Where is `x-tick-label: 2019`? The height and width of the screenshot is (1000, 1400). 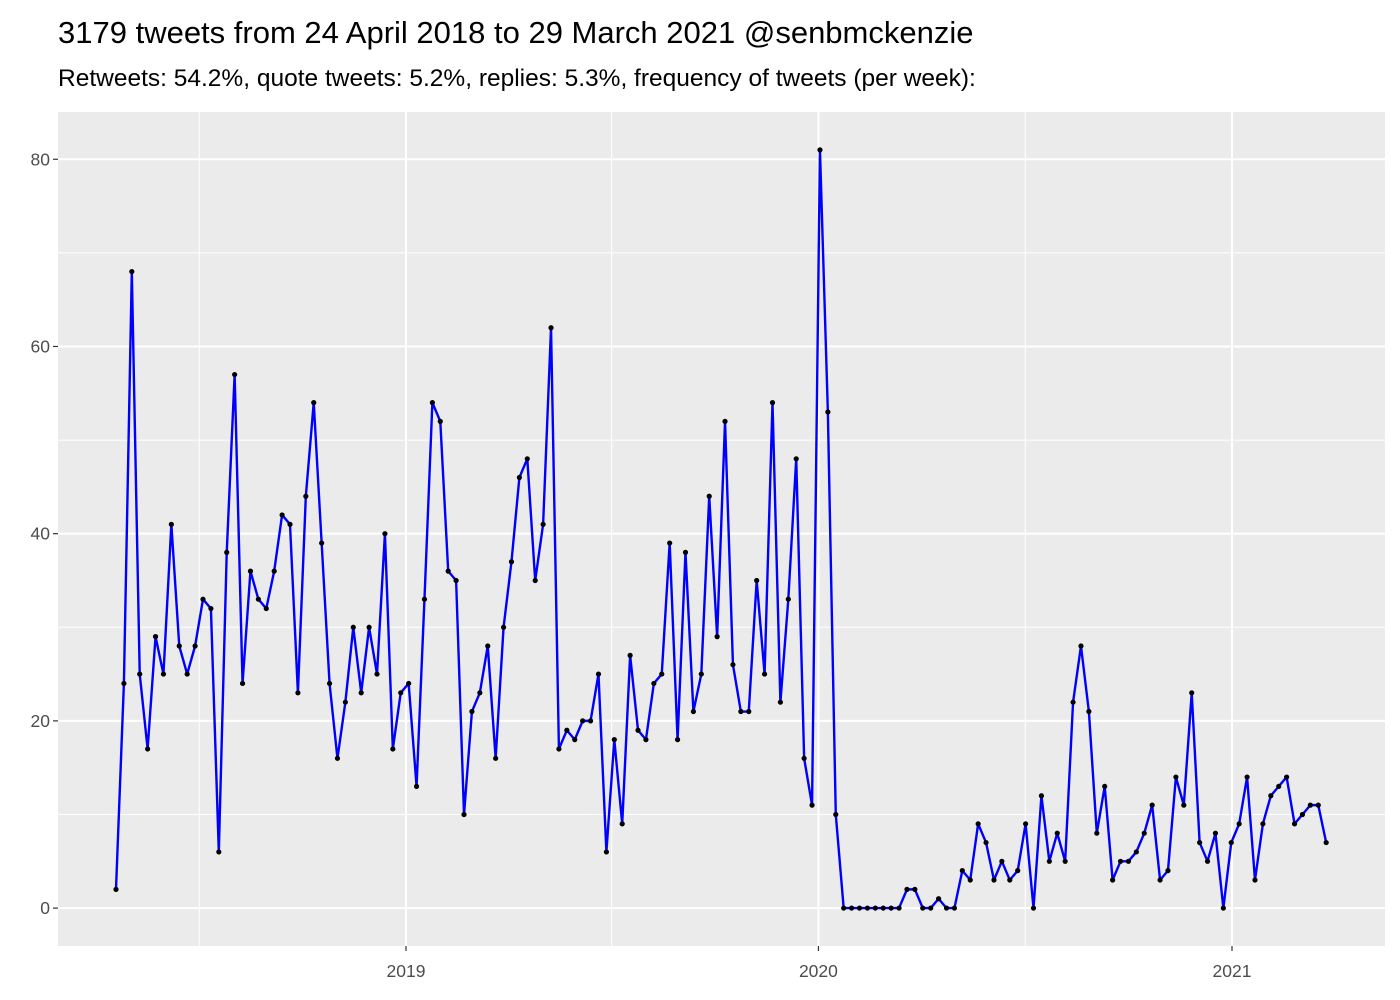
x-tick-label: 2019 is located at coordinates (406, 971).